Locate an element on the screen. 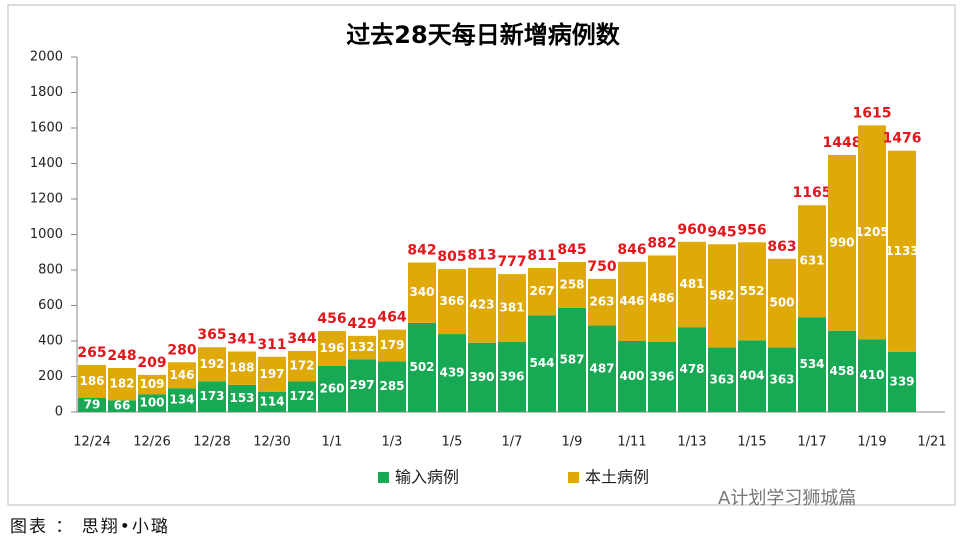 Image resolution: width=969 pixels, height=540 pixels. value-label: 396 is located at coordinates (661, 376).